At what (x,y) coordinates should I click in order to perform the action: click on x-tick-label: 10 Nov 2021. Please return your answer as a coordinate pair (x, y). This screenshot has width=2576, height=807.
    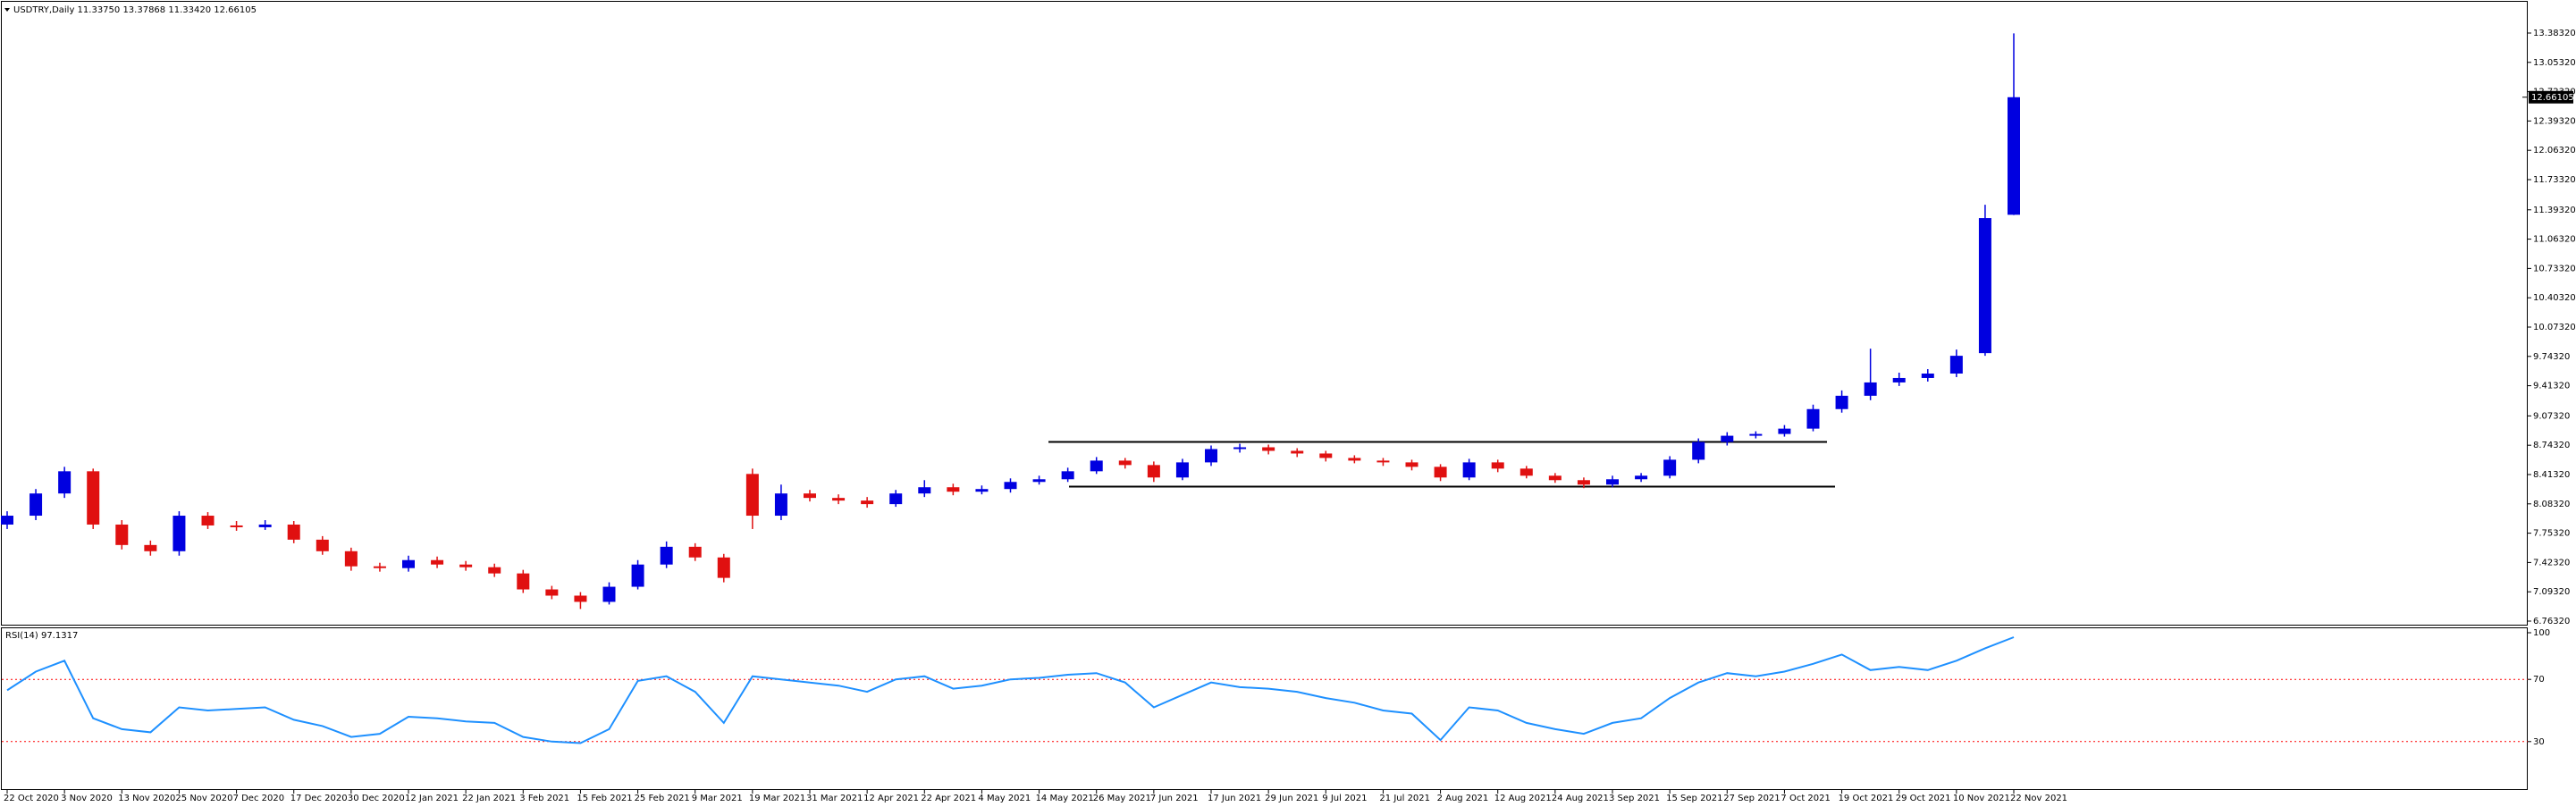
    Looking at the image, I should click on (1982, 798).